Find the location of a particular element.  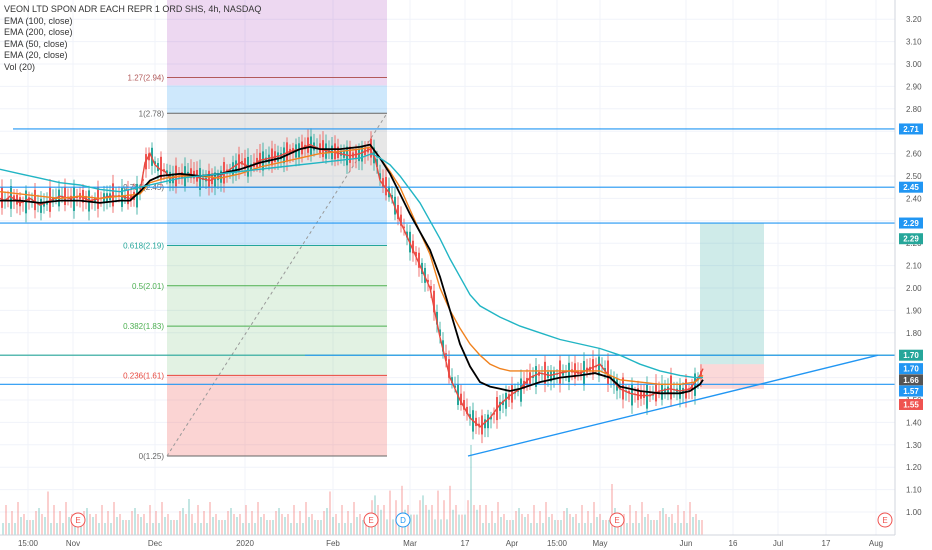

time-axis-tick: Nov is located at coordinates (73, 543).